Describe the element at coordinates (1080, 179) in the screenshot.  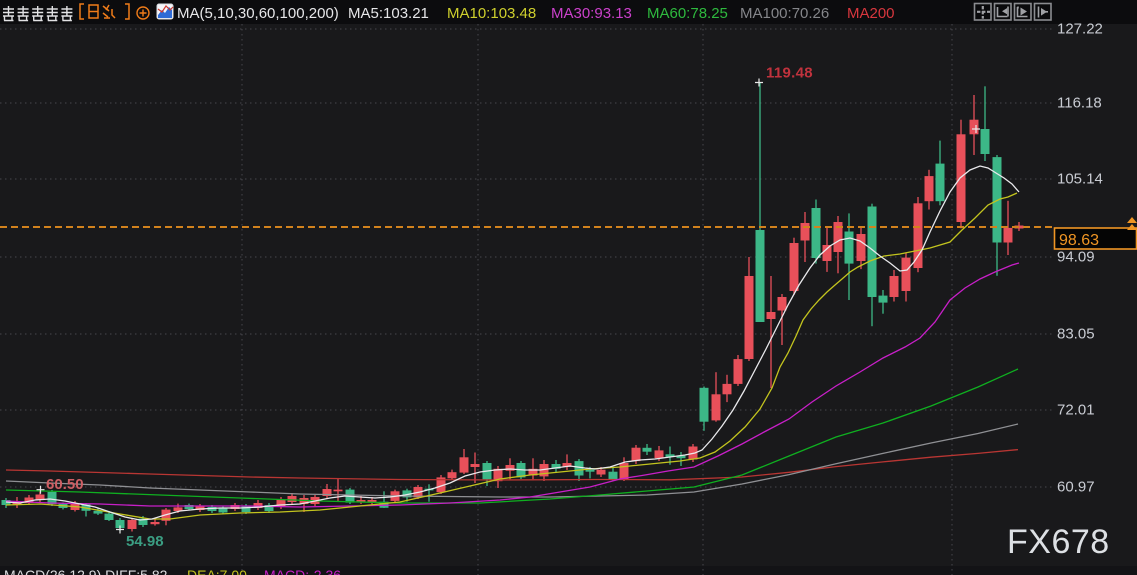
I see `svg-text: 105.14` at that location.